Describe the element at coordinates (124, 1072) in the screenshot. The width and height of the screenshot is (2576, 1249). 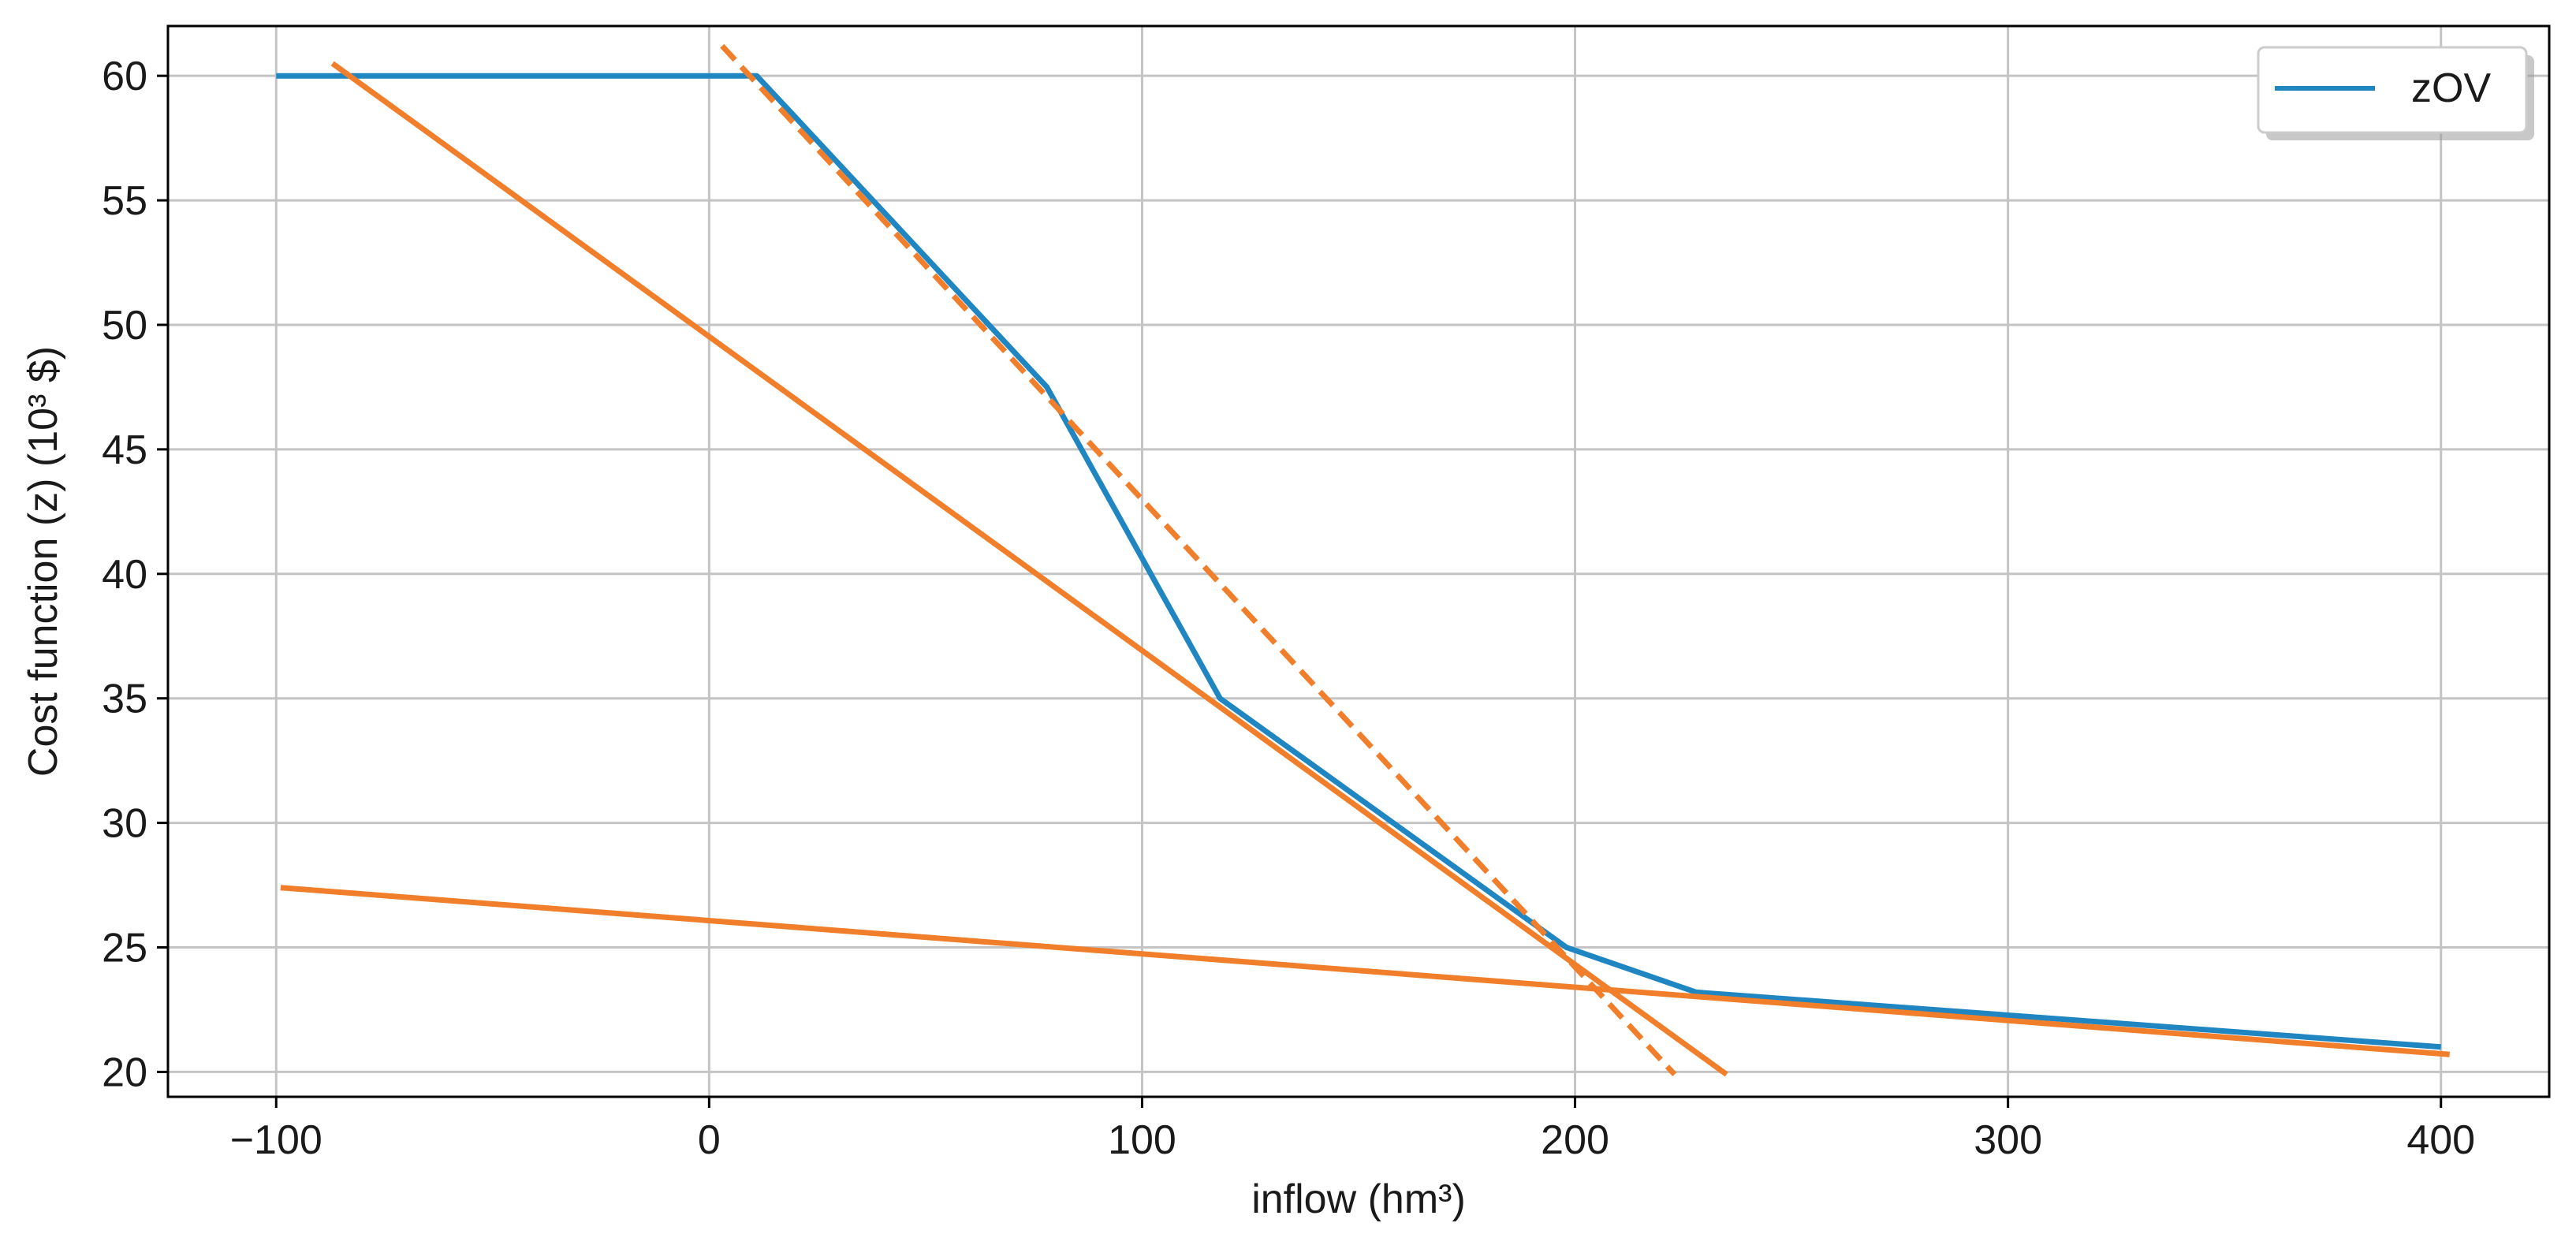
I see `y-tick-label: 20` at that location.